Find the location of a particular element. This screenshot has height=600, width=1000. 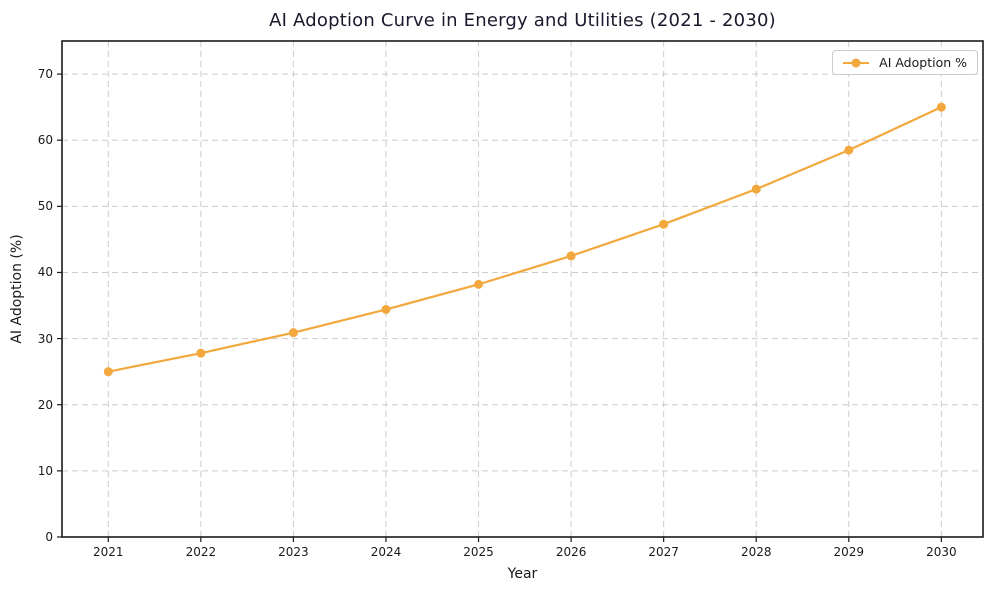

y-axis-label-text: AI Adoption (%) is located at coordinates (17, 289).